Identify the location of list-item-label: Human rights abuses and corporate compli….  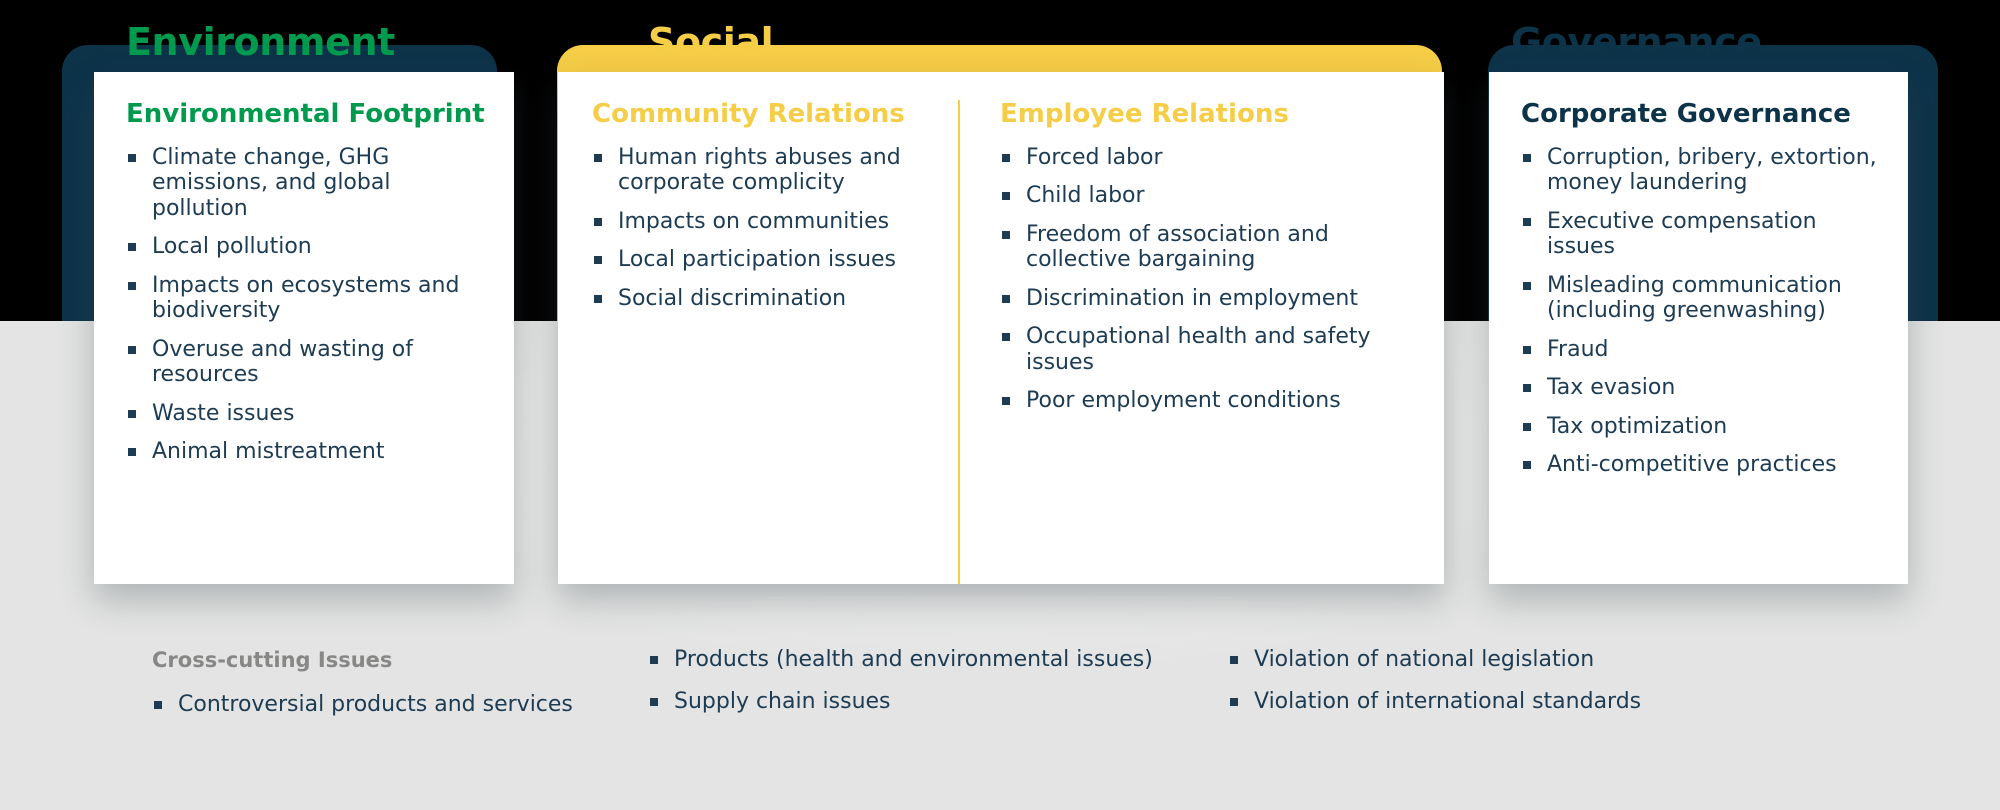
(759, 170).